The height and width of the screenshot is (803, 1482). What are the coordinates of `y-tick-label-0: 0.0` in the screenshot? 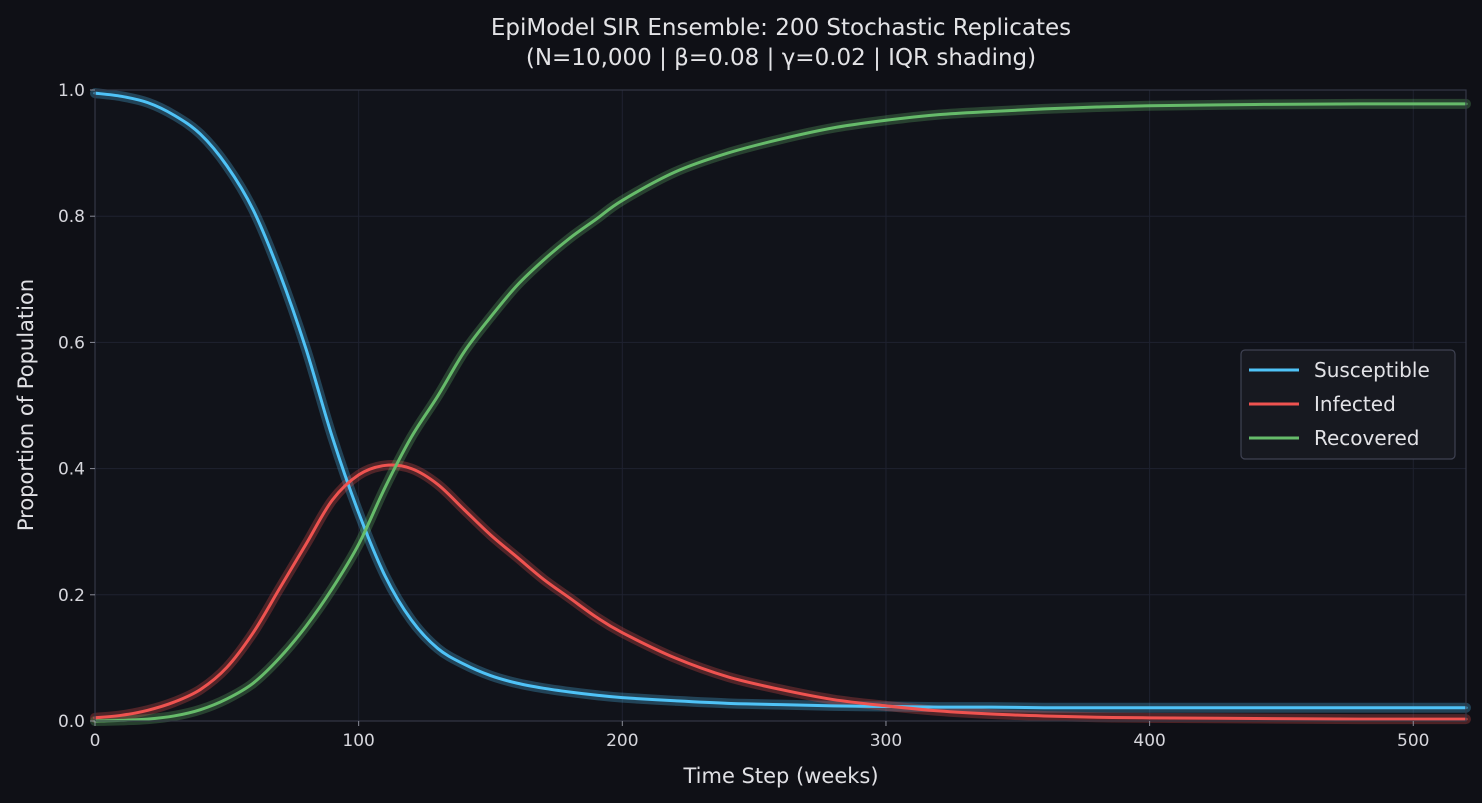 It's located at (71, 722).